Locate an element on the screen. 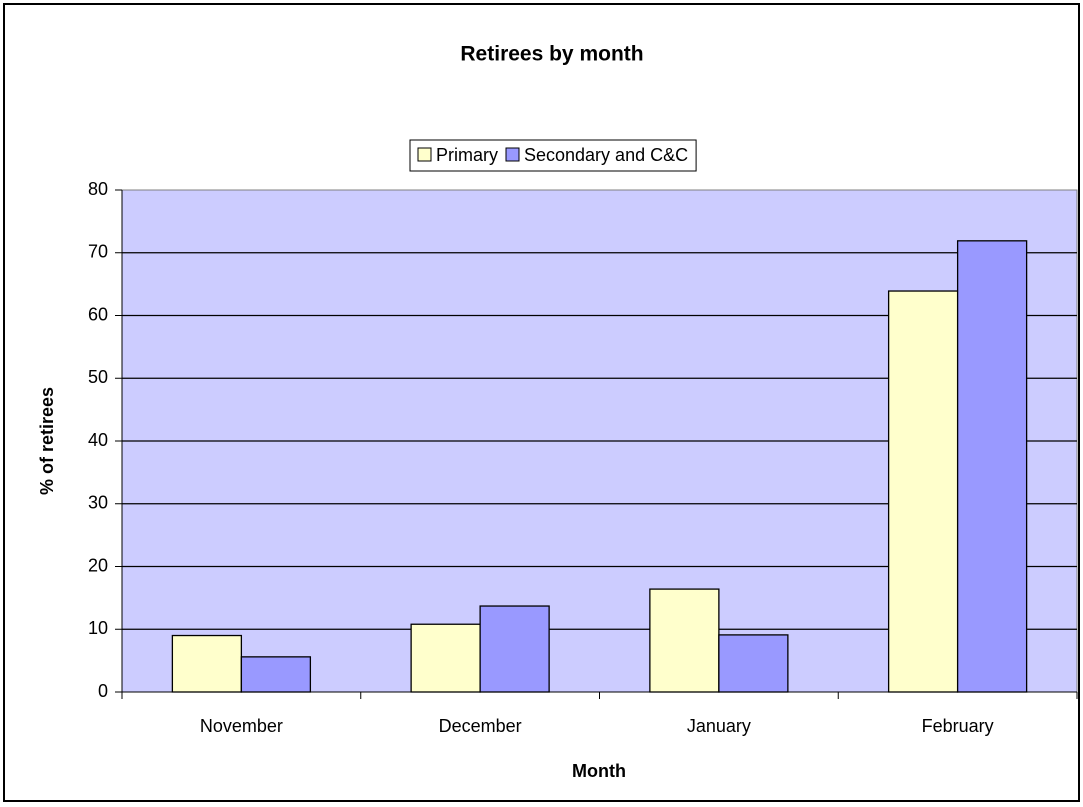 The width and height of the screenshot is (1083, 807). x-tick-label: December is located at coordinates (480, 726).